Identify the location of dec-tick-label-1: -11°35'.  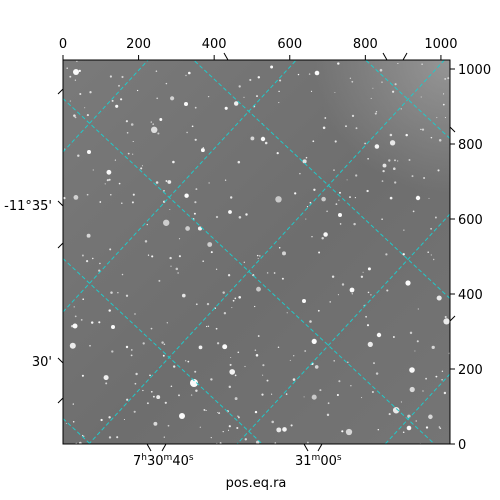
(28, 206).